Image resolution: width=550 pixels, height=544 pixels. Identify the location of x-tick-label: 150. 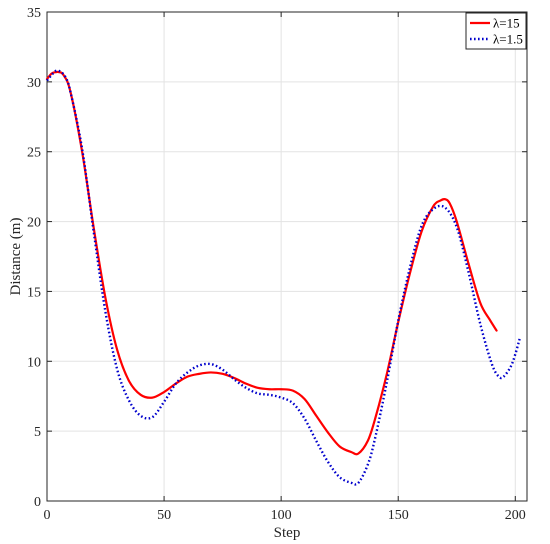
(398, 515).